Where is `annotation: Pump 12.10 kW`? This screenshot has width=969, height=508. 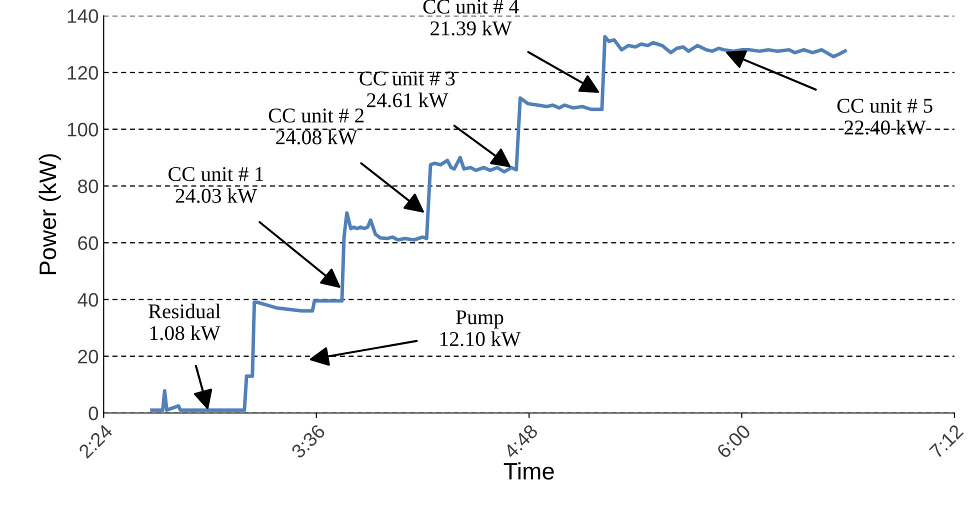 annotation: Pump 12.10 kW is located at coordinates (480, 328).